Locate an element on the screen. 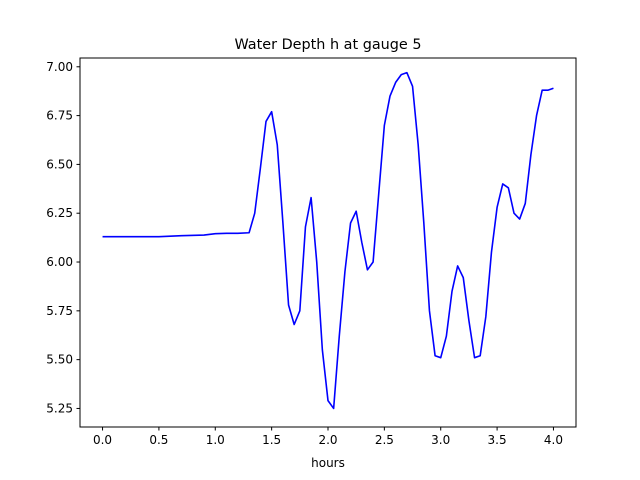 This screenshot has height=480, width=640. x-tick-label: 0.0 is located at coordinates (102, 440).